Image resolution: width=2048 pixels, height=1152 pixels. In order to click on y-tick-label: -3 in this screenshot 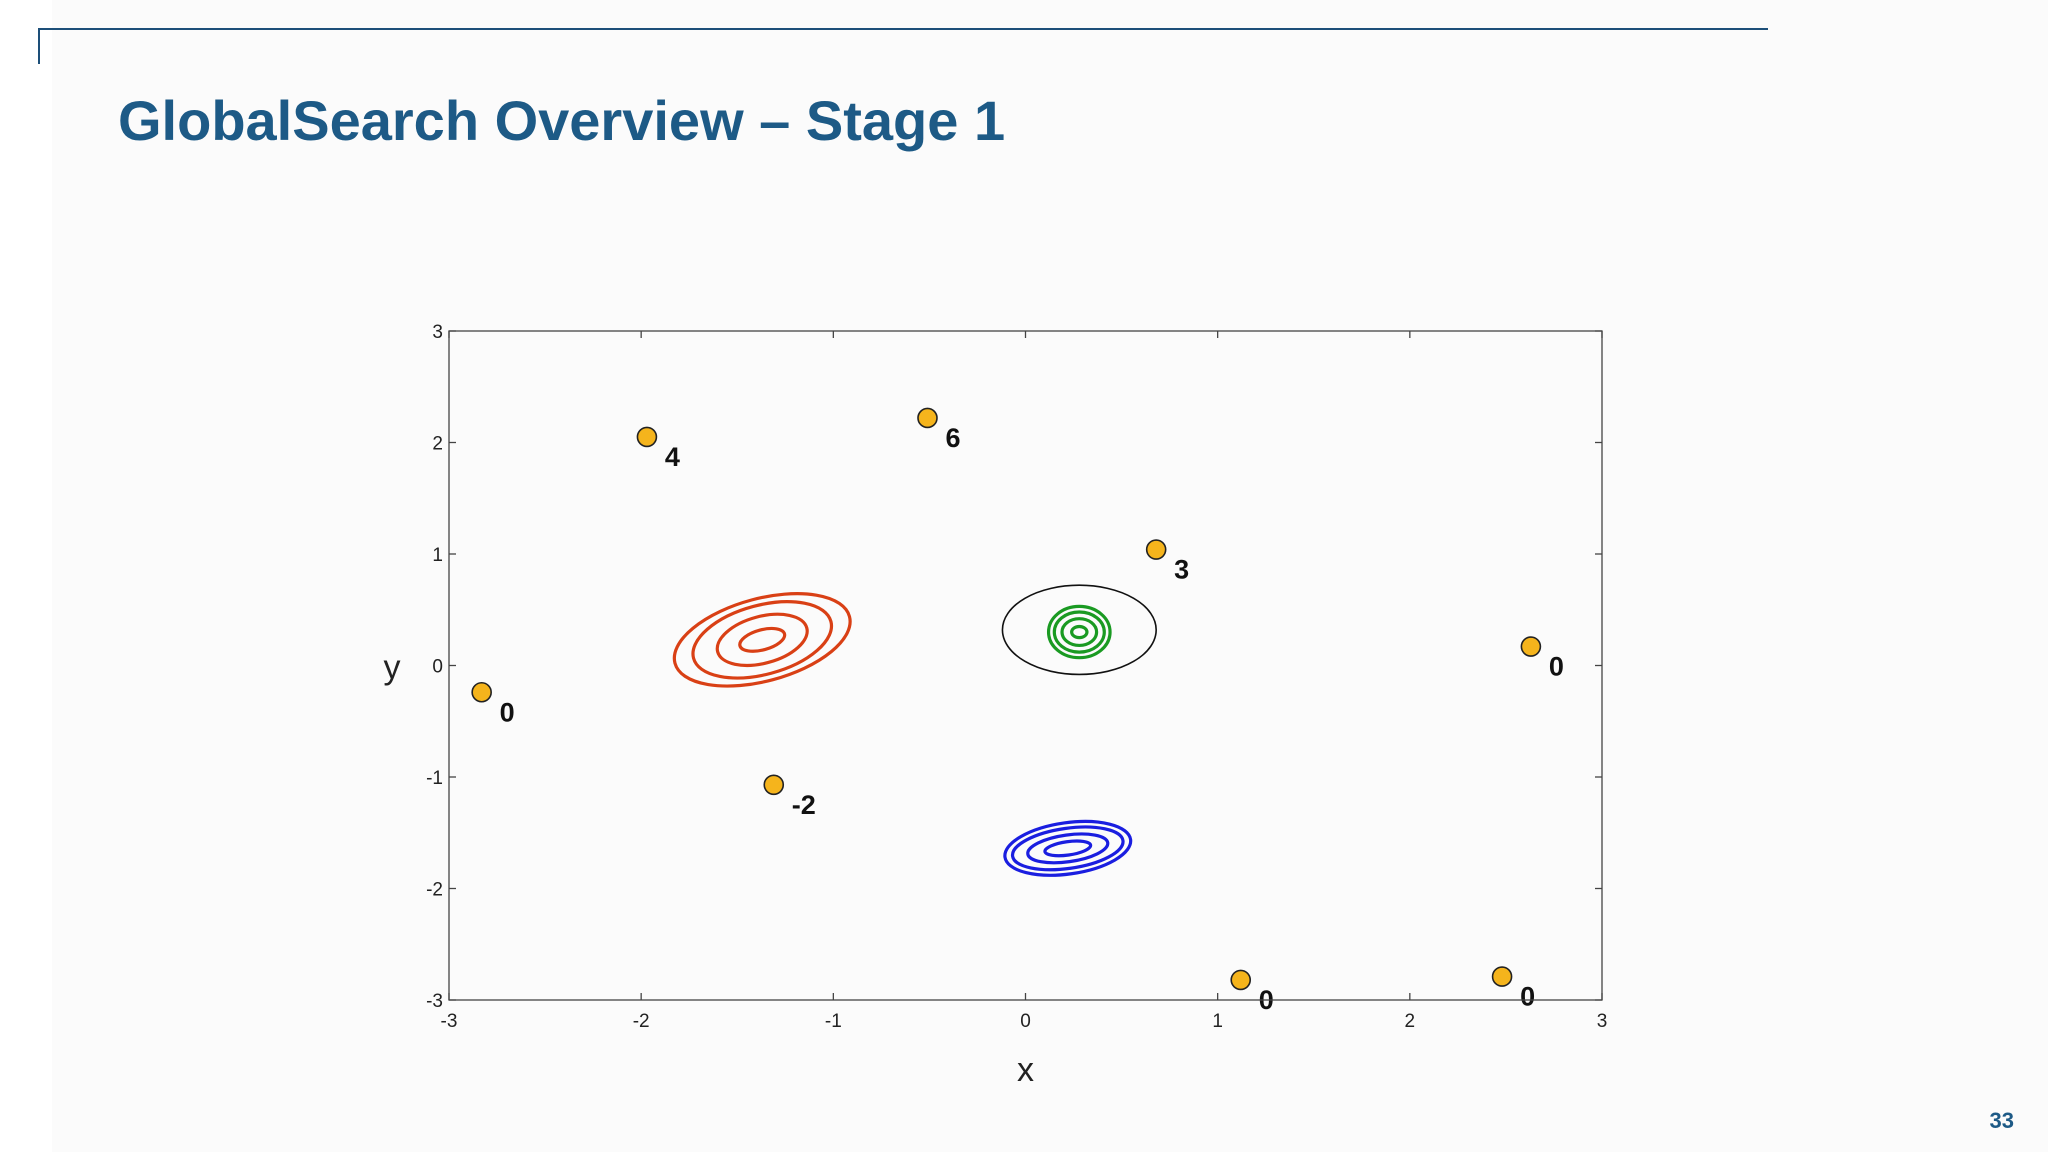, I will do `click(434, 1001)`.